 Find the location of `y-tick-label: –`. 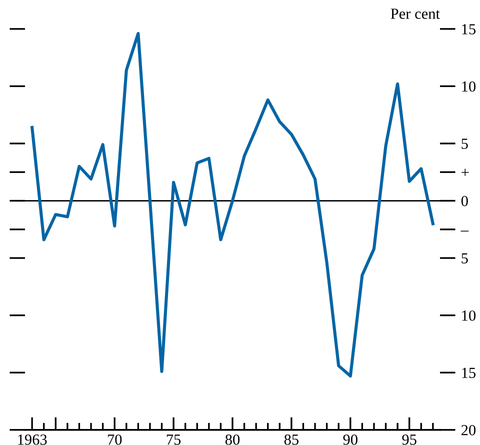

y-tick-label: – is located at coordinates (464, 231).